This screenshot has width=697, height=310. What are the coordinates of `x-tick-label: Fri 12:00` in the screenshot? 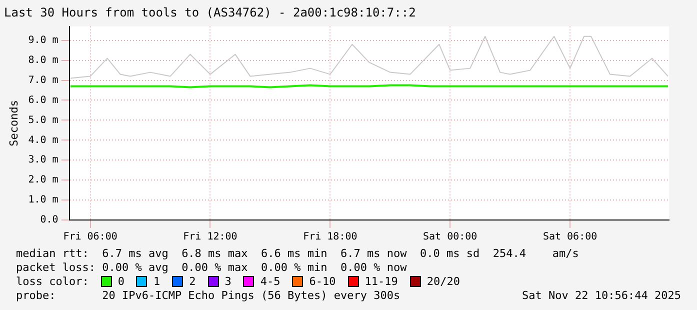 It's located at (210, 237).